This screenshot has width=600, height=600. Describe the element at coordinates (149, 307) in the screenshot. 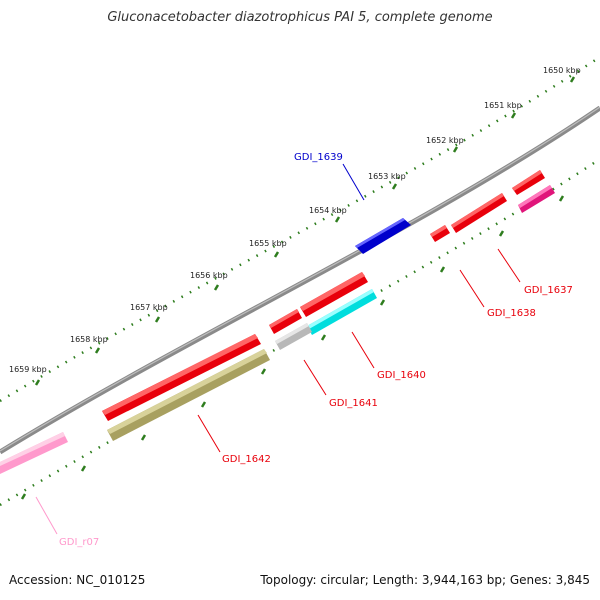

I see `tick-label-1657: 1657 kbp` at that location.